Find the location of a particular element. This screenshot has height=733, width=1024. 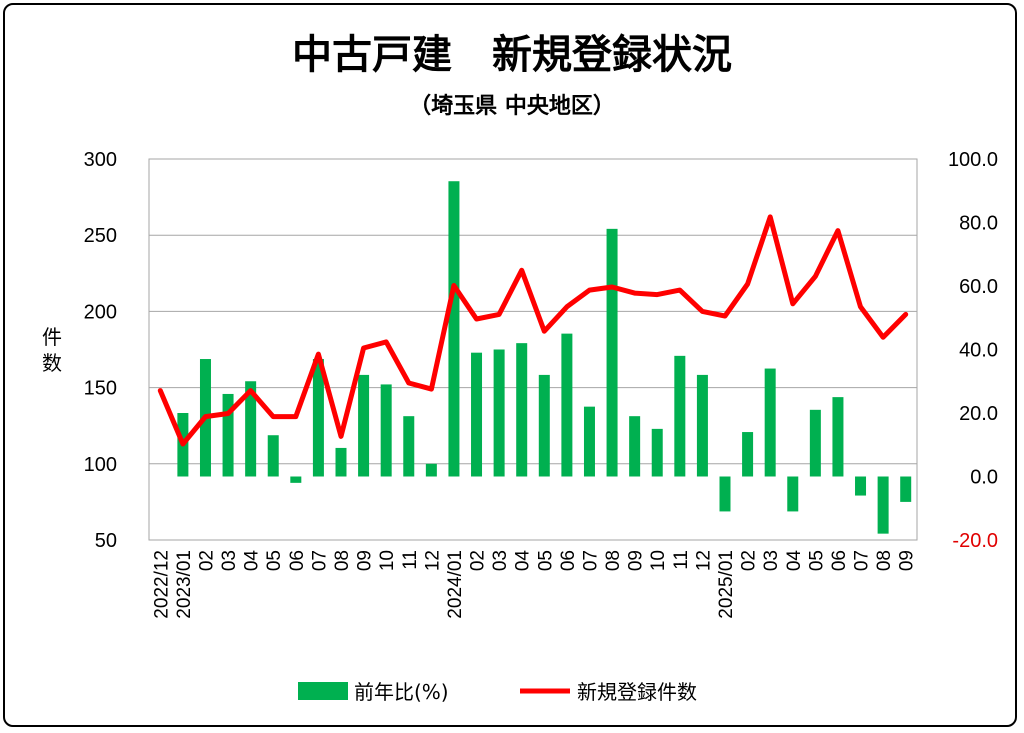

legend: 前年比(%) 新規登録件数 is located at coordinates (497, 692).